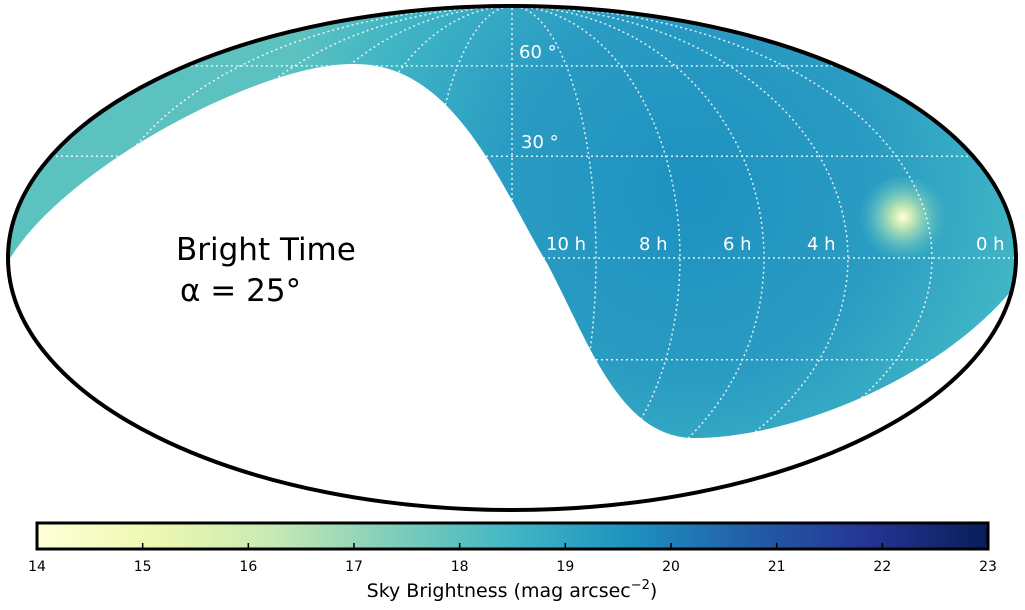 The width and height of the screenshot is (1025, 610). I want to click on annotation-alpha: α = 25°, so click(240, 291).